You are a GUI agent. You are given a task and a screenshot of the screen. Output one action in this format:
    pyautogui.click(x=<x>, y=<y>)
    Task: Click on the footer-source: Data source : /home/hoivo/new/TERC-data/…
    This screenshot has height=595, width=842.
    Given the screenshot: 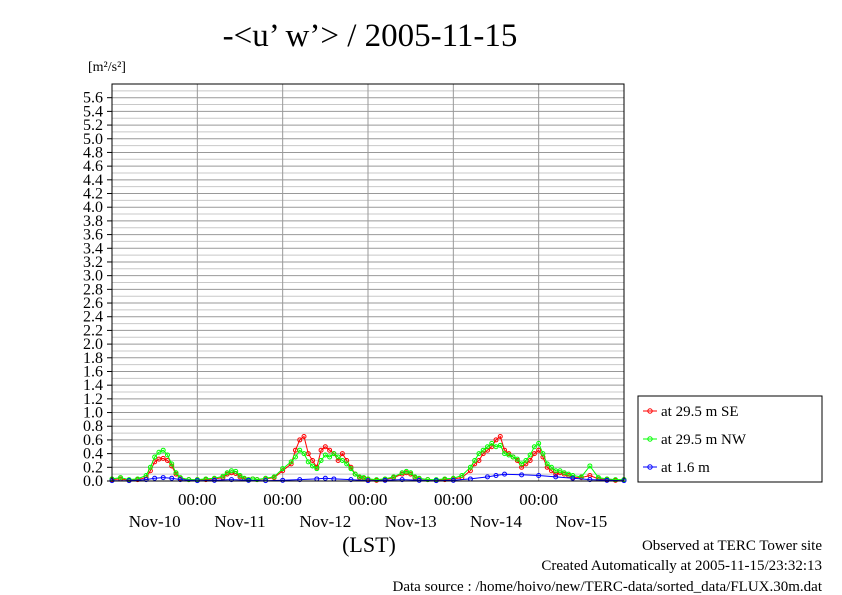 What is the action you would take?
    pyautogui.click(x=608, y=587)
    